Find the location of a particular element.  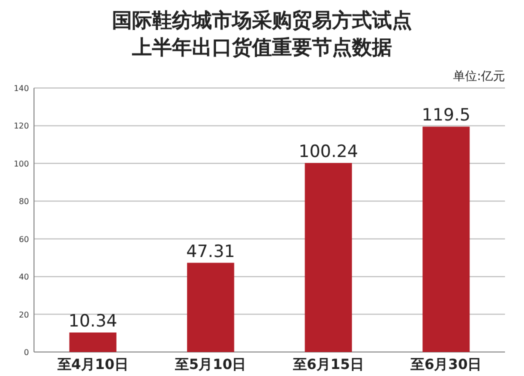

y-tick-label: 40 is located at coordinates (23, 277).